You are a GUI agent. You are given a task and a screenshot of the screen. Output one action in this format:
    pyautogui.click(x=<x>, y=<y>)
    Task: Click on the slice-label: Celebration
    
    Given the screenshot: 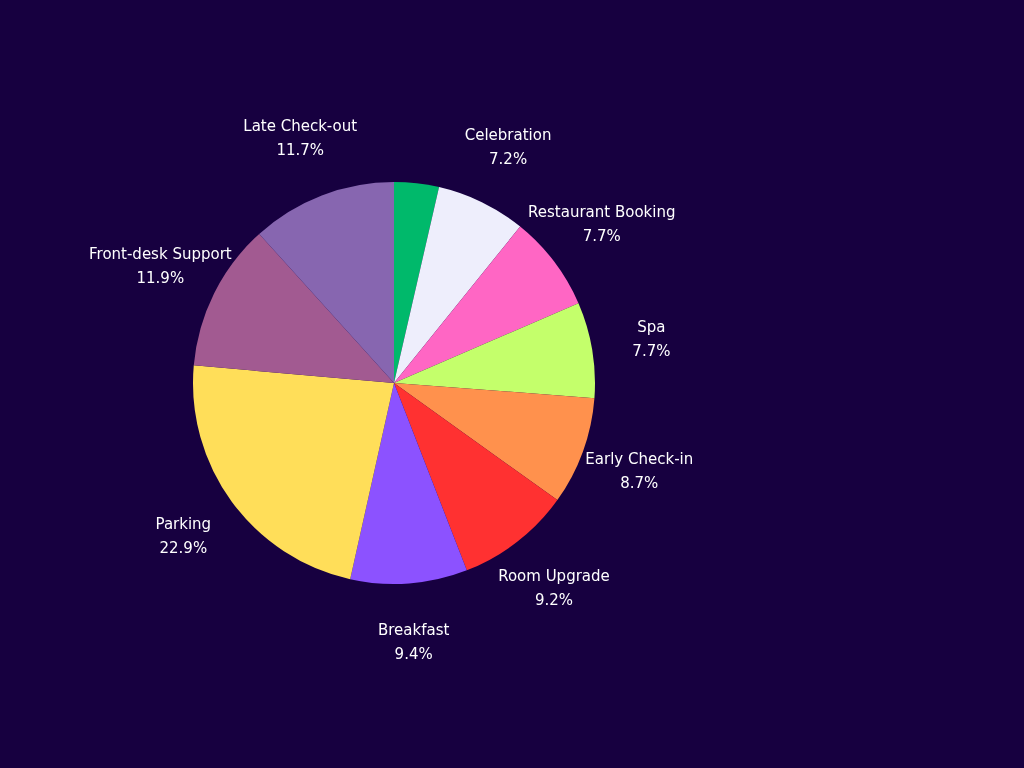 What is the action you would take?
    pyautogui.click(x=508, y=135)
    